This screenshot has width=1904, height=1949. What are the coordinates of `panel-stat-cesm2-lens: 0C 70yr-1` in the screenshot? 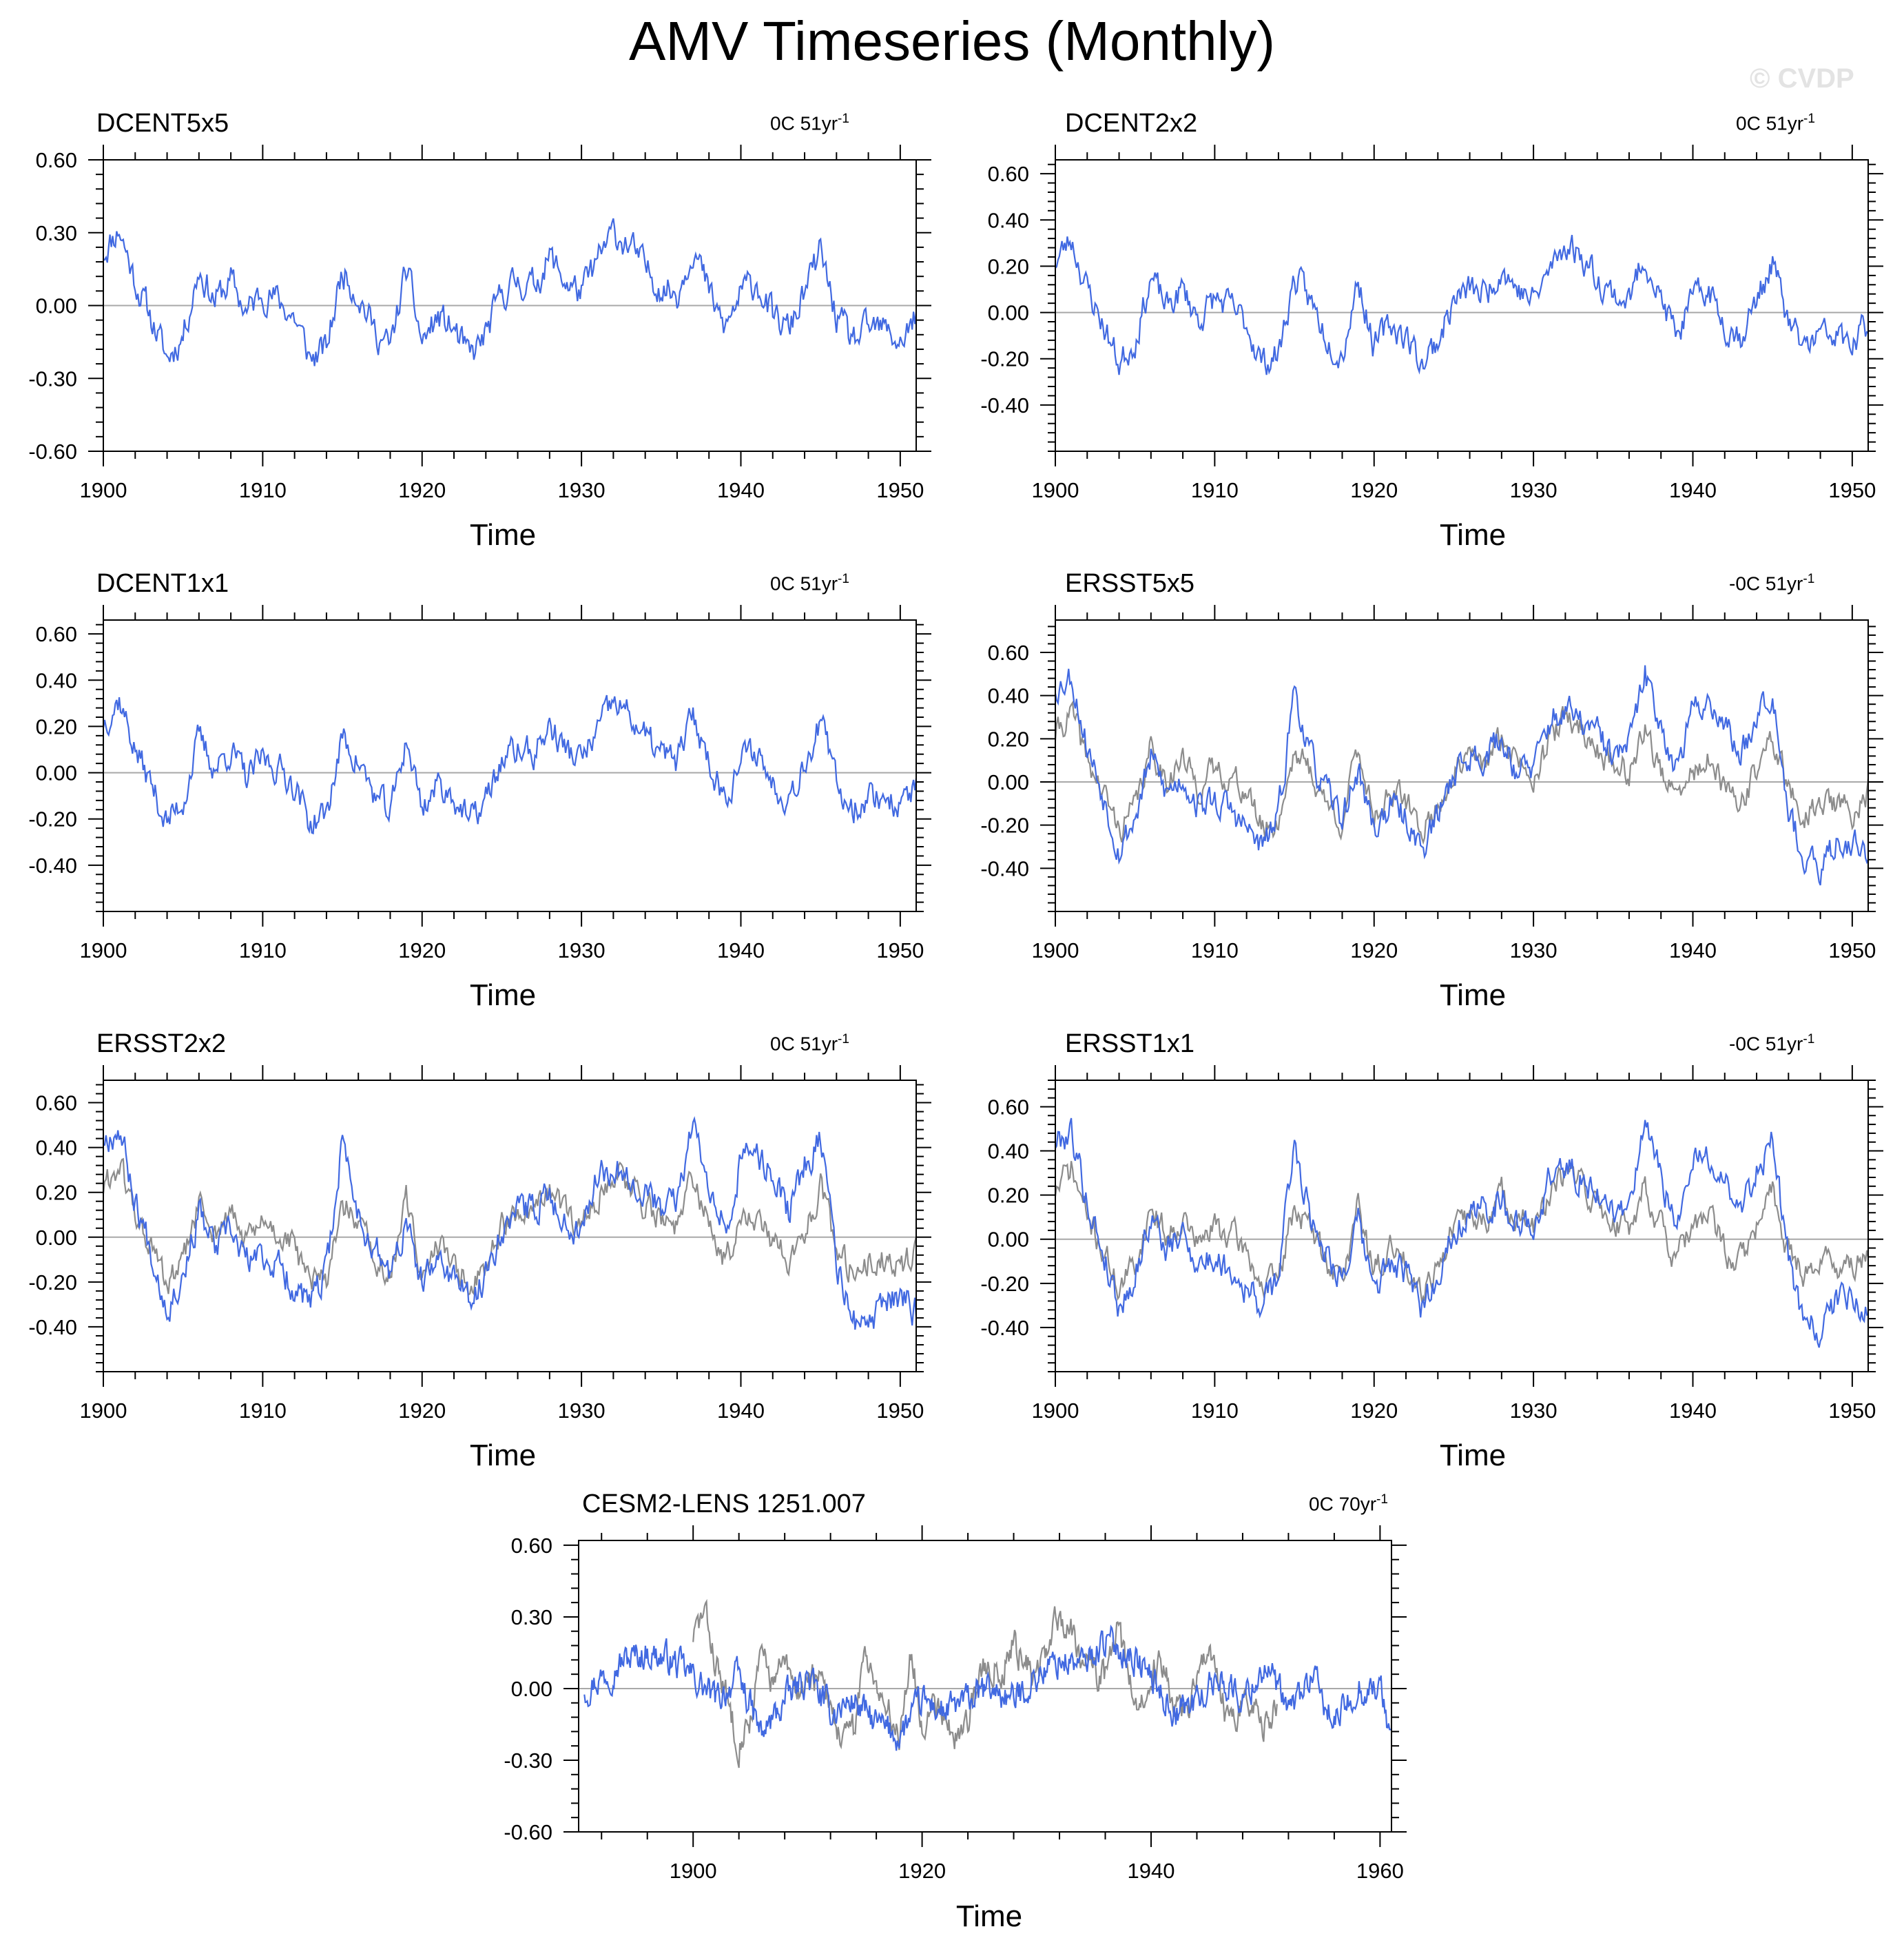 It's located at (1348, 1503).